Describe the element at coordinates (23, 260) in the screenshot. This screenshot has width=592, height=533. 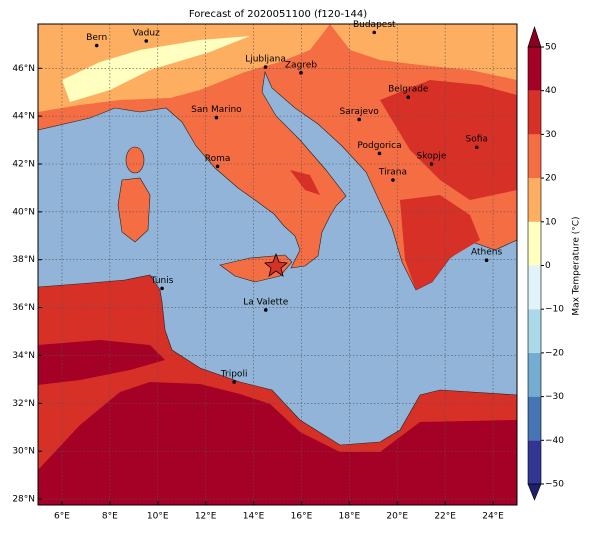
I see `y-tick-label: 38°N` at that location.